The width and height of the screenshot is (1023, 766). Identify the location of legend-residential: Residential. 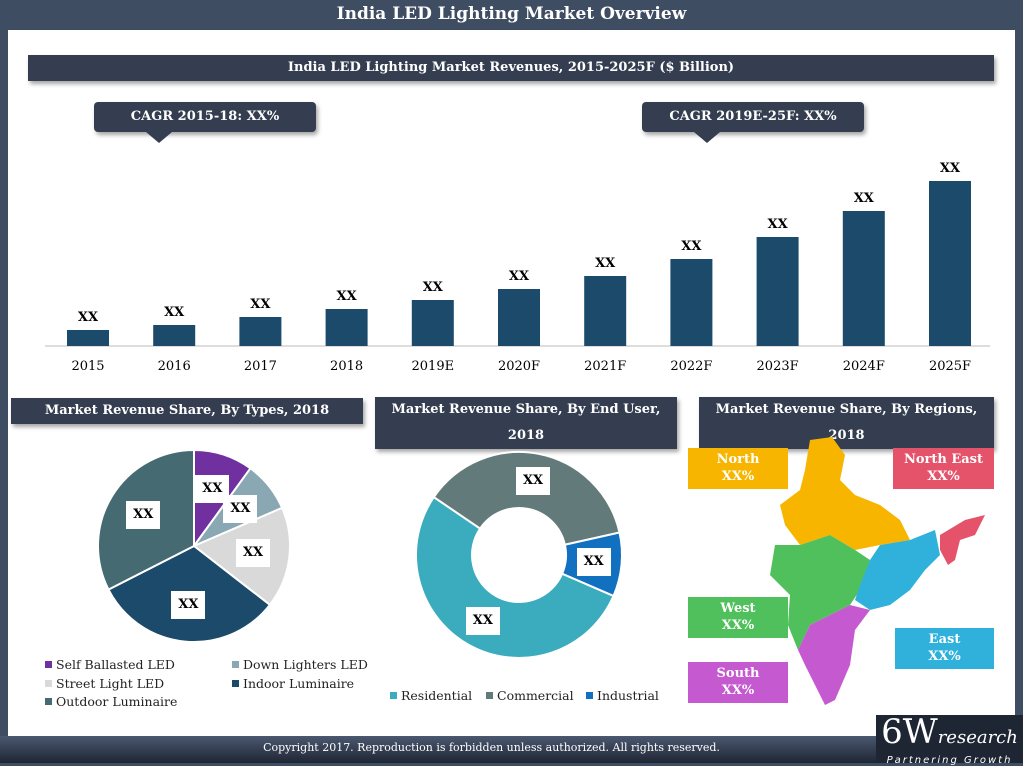
(431, 695).